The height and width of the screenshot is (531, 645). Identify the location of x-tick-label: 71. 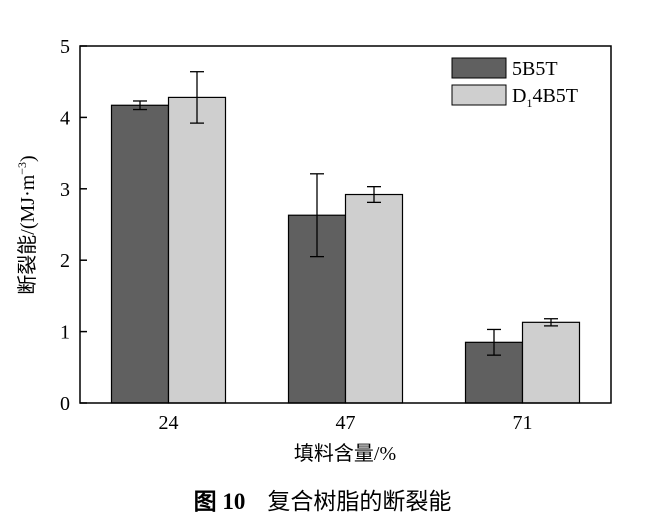
(523, 423).